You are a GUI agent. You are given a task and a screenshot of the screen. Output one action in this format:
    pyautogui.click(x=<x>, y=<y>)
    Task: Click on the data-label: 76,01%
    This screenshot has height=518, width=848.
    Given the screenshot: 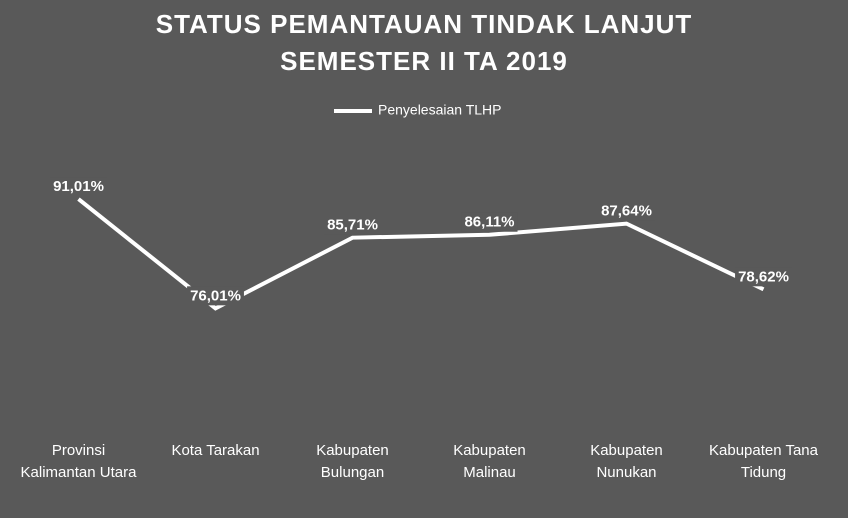 What is the action you would take?
    pyautogui.click(x=215, y=295)
    